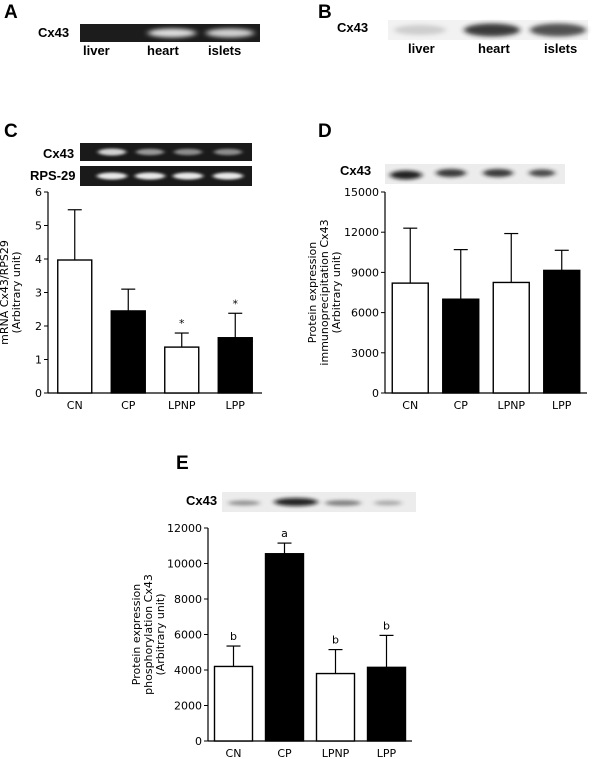 This screenshot has width=600, height=759. I want to click on chart-d-bar-cp, so click(461, 346).